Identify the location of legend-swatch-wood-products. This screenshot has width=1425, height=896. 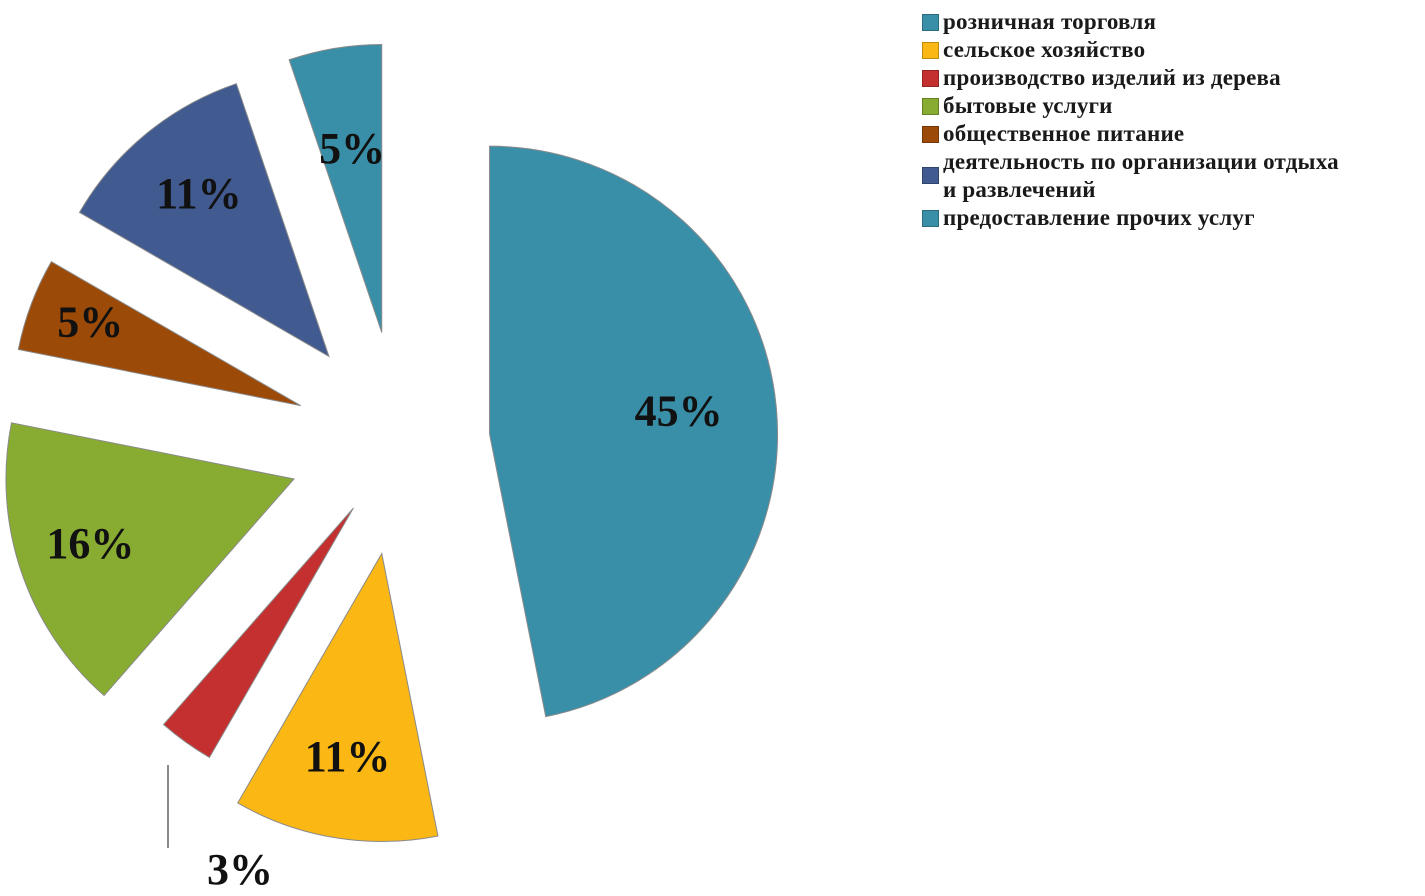
(930, 78).